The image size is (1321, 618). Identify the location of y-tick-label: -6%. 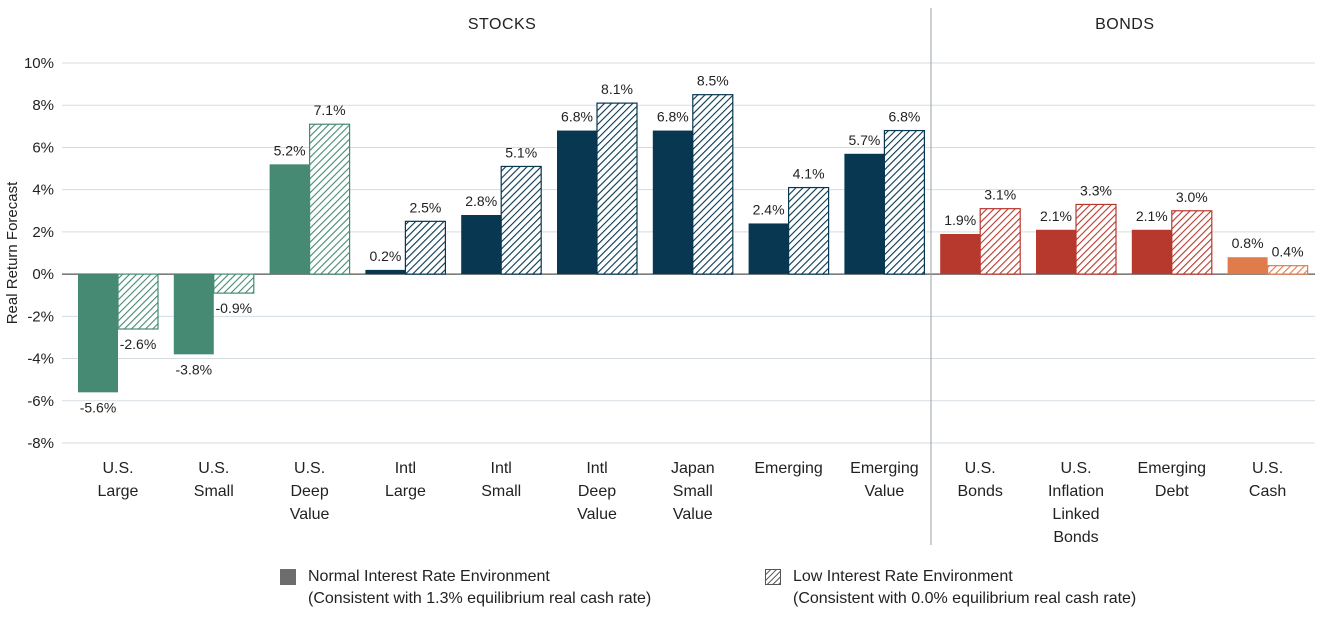
(40, 401).